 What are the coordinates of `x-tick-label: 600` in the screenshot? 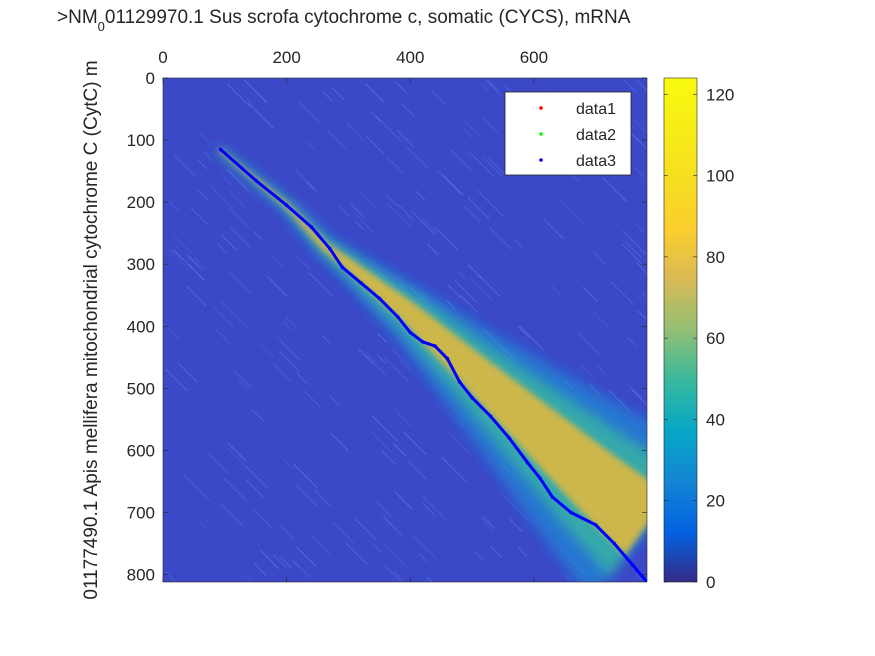 It's located at (534, 57).